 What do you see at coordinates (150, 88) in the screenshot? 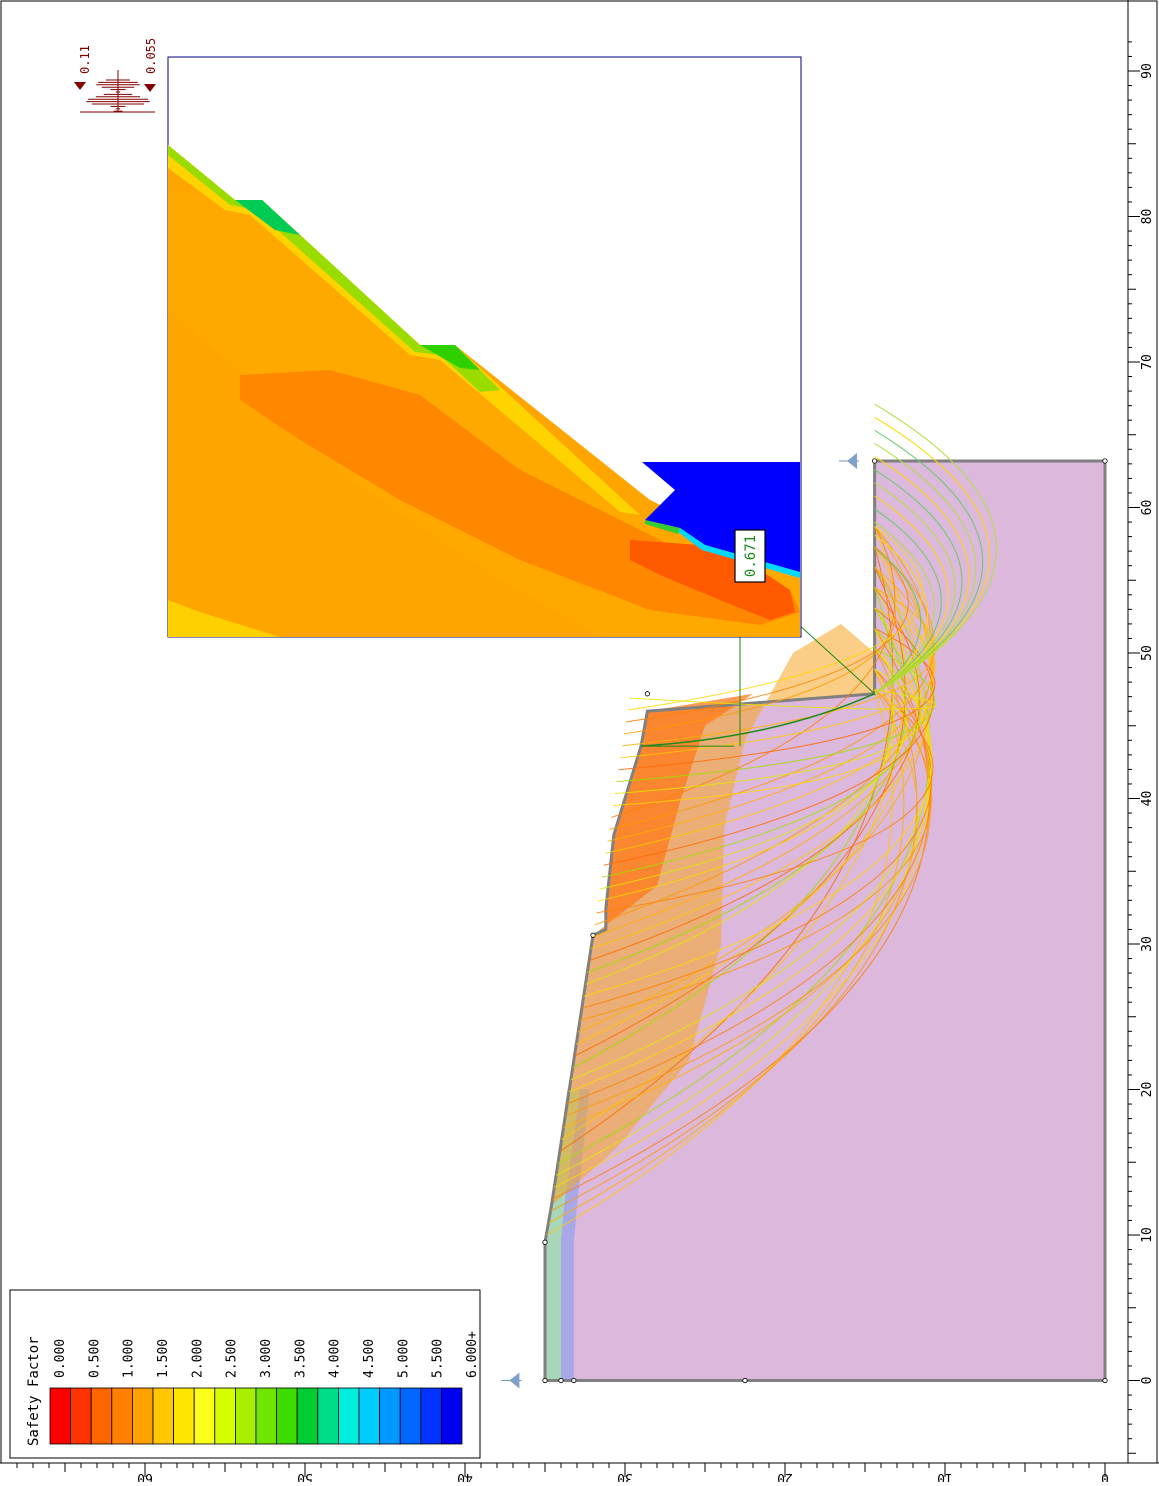
I see `seismic-arrow` at bounding box center [150, 88].